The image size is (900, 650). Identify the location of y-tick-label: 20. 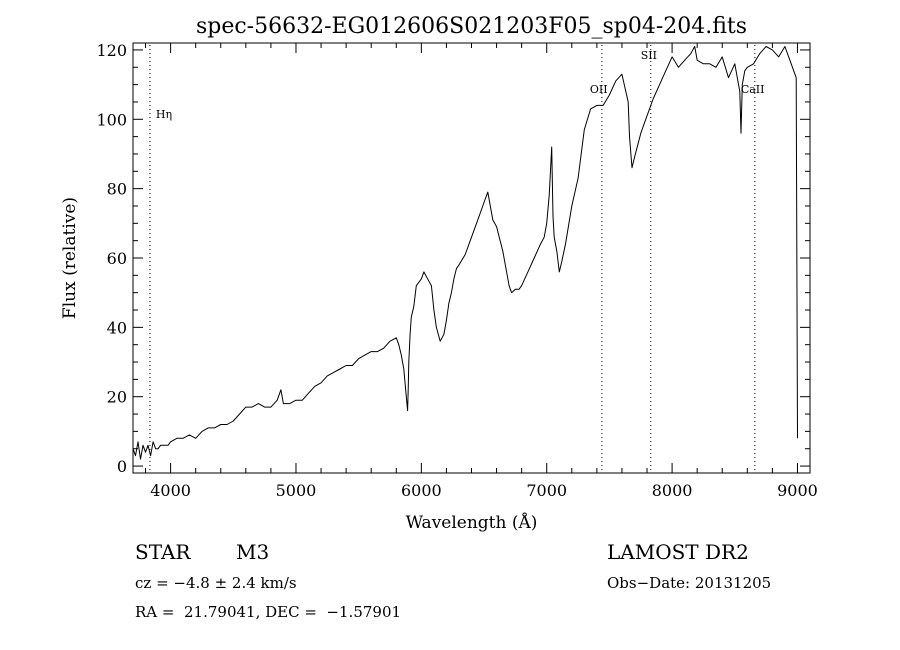
(117, 397).